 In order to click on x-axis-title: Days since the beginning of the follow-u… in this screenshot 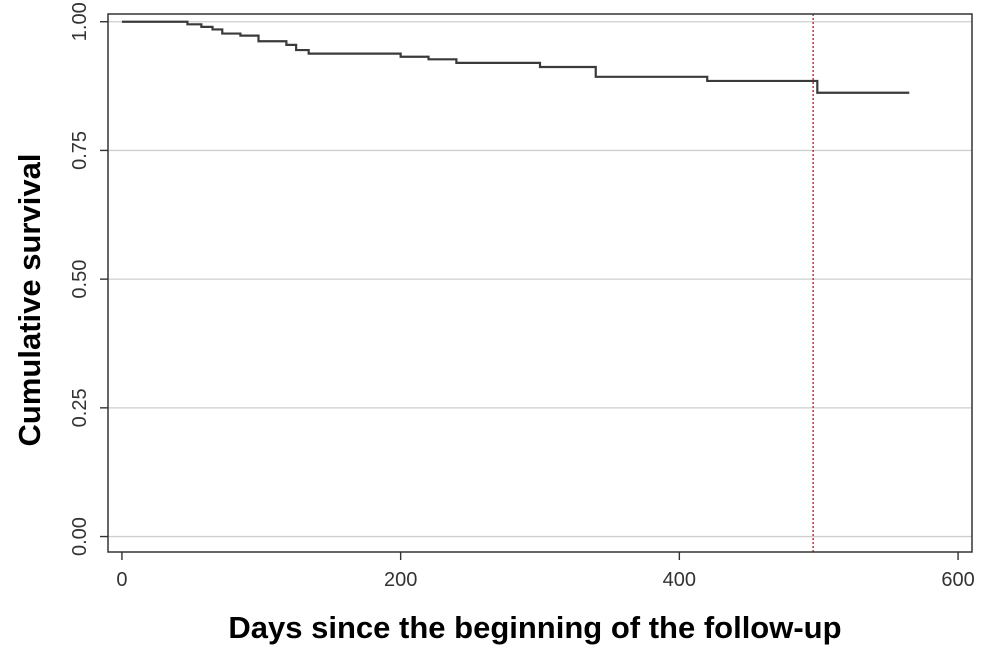, I will do `click(534, 627)`.